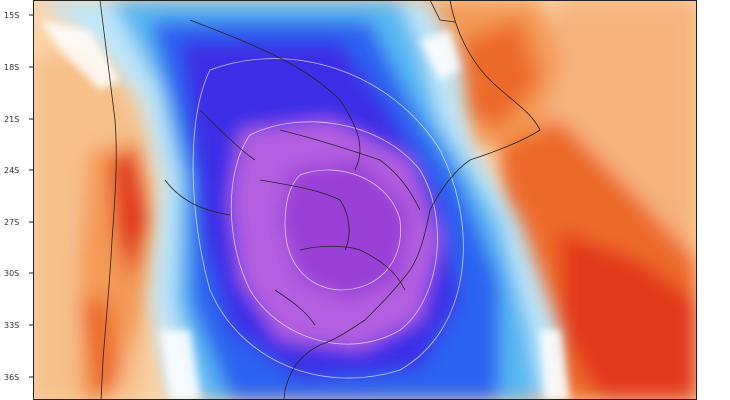  I want to click on lat-label-36s: 36S, so click(11, 377).